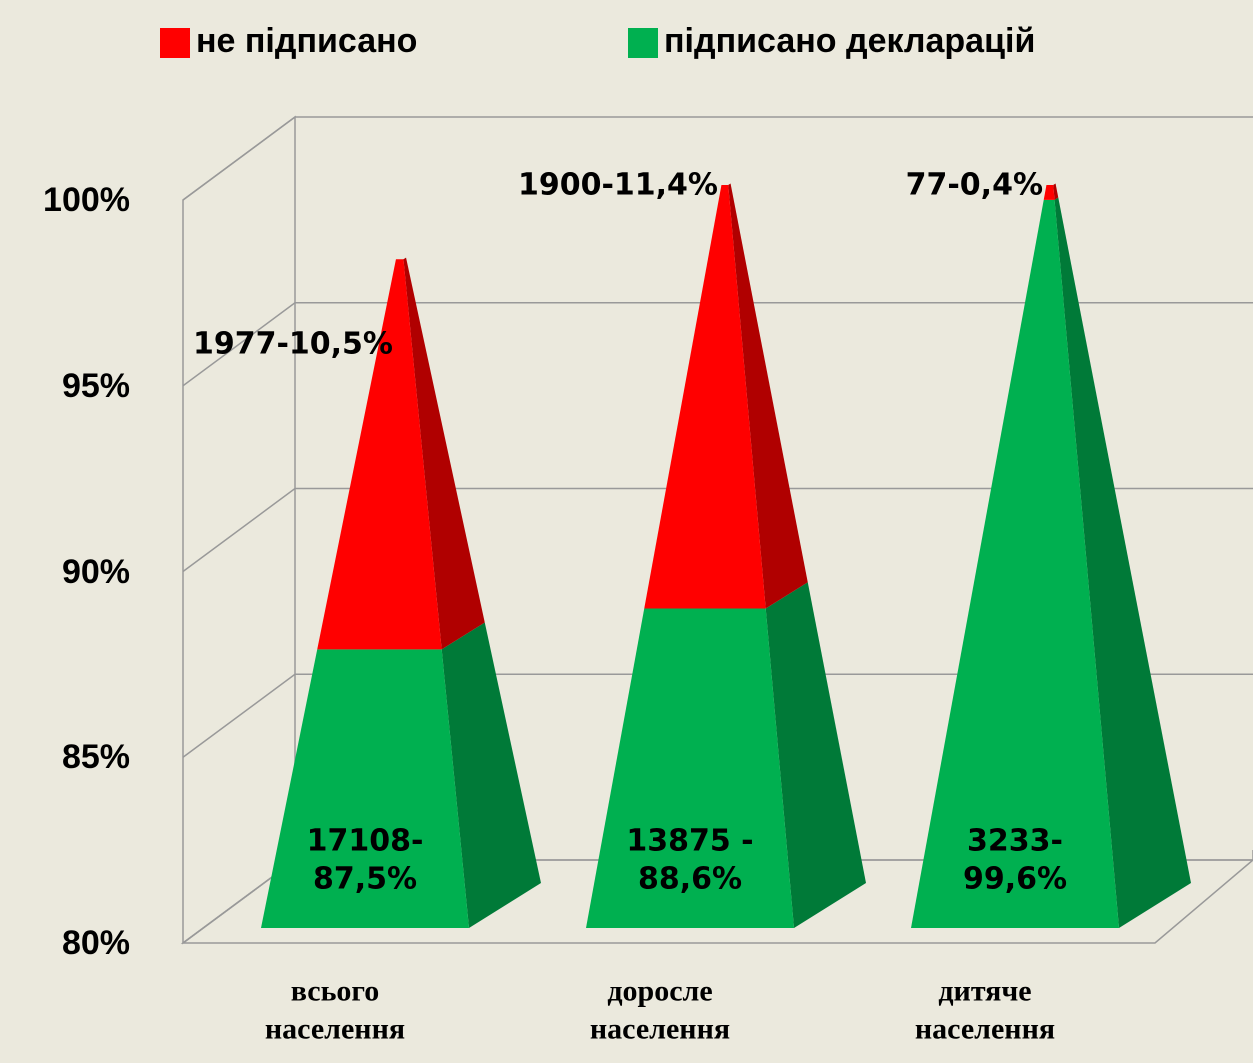  Describe the element at coordinates (95, 571) in the screenshot. I see `y-tick-label: 90%` at that location.